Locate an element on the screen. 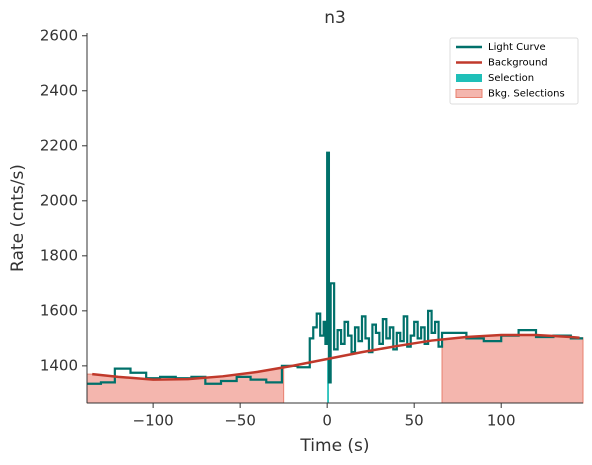 The height and width of the screenshot is (465, 592). y-tick-label: 2600 is located at coordinates (59, 35).